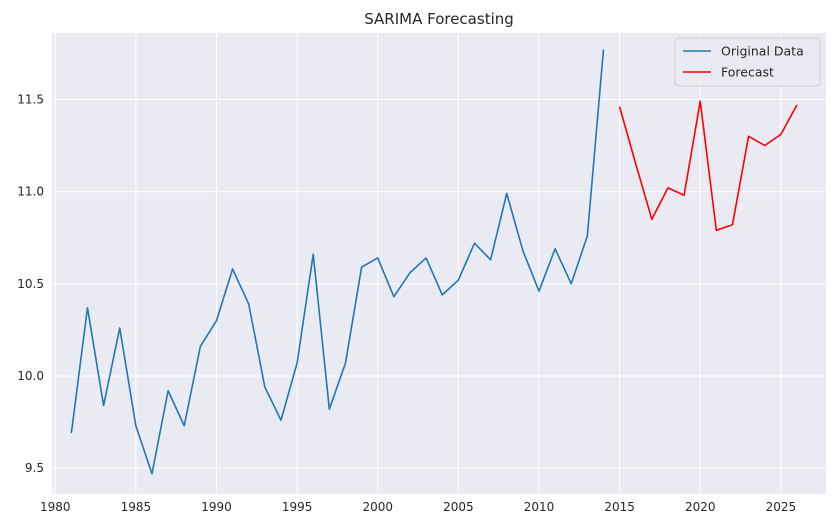 This screenshot has height=528, width=835. I want to click on x-tick-label: 1990, so click(216, 507).